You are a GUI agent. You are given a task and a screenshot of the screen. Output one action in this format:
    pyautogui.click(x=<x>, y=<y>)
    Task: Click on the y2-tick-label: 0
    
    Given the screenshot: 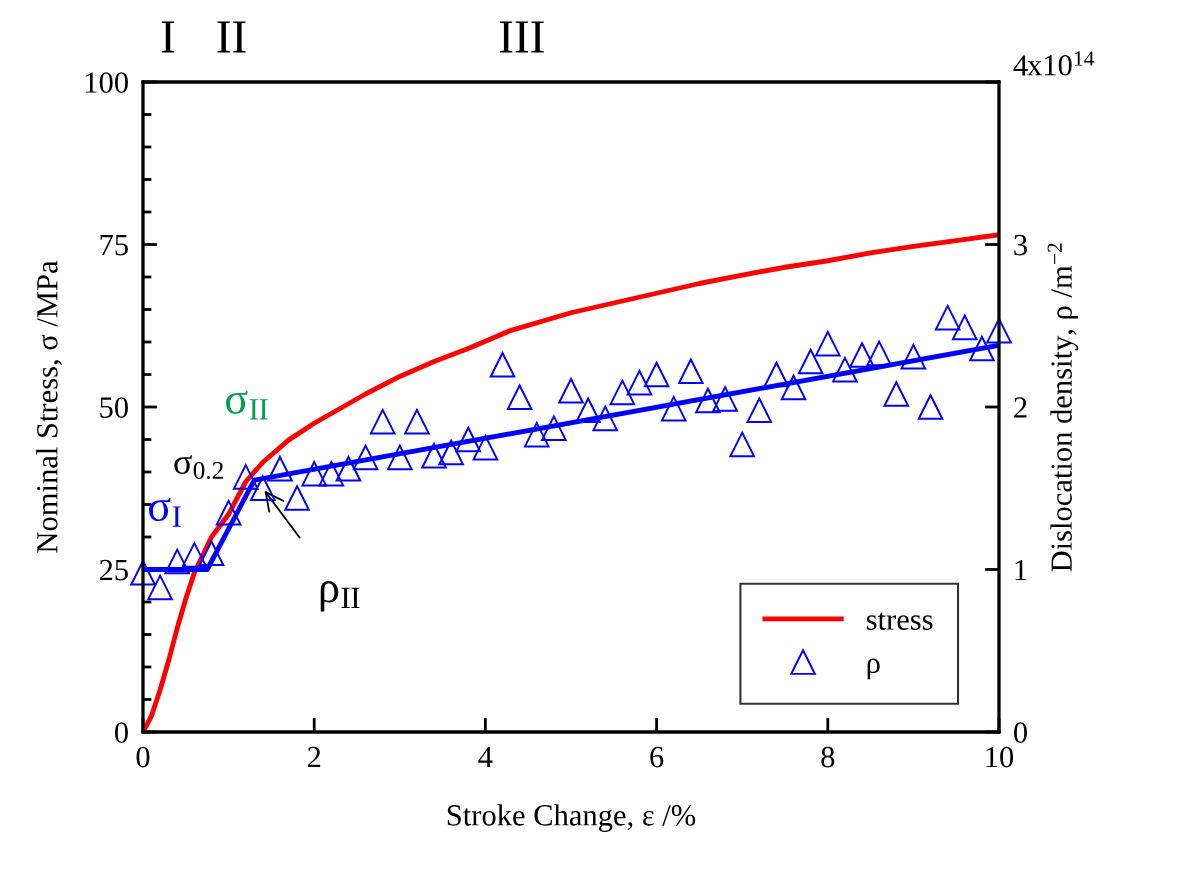 What is the action you would take?
    pyautogui.click(x=1020, y=732)
    